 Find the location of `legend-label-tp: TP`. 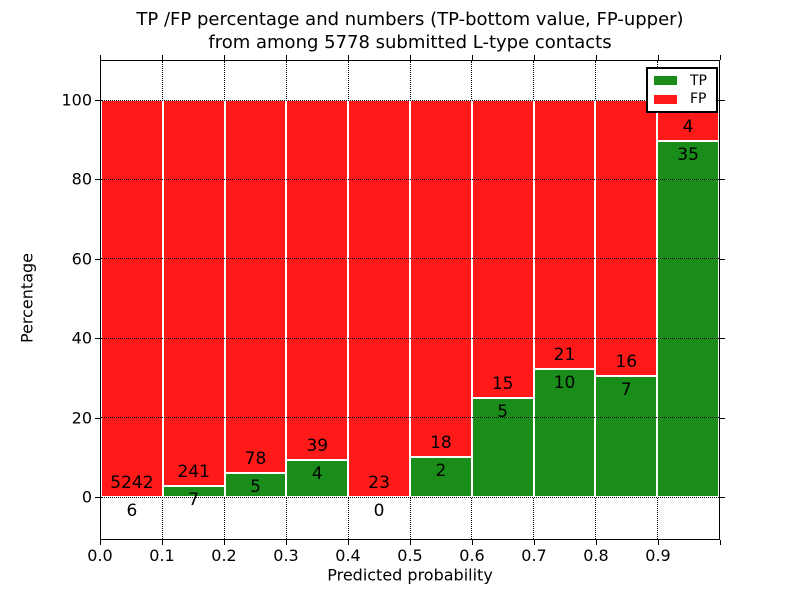

legend-label-tp: TP is located at coordinates (698, 80).